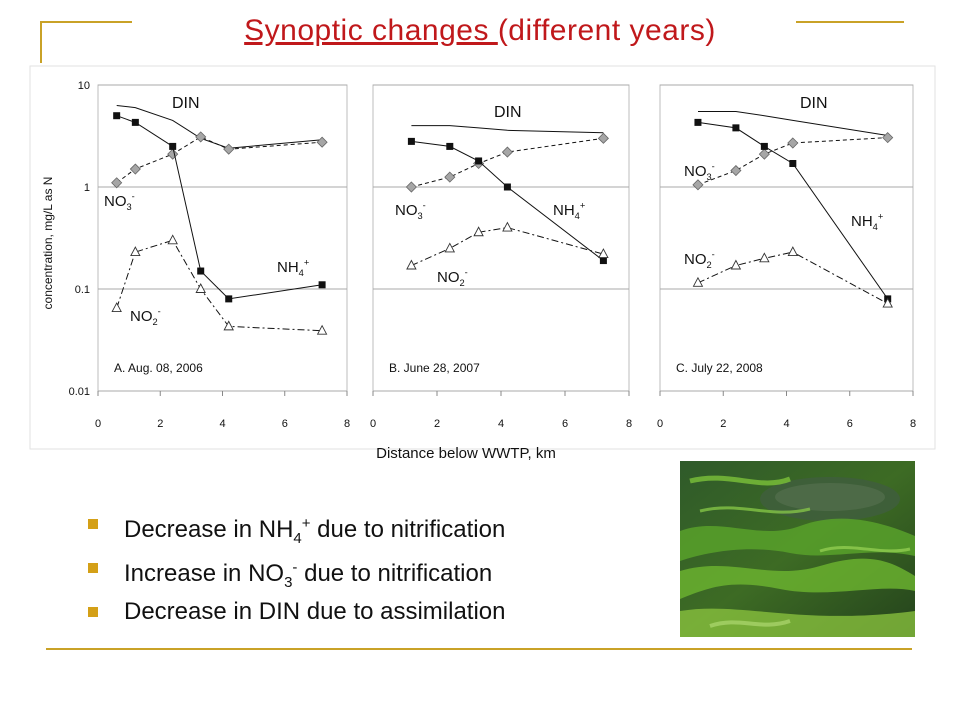  What do you see at coordinates (86, 22) in the screenshot?
I see `top-left-rule` at bounding box center [86, 22].